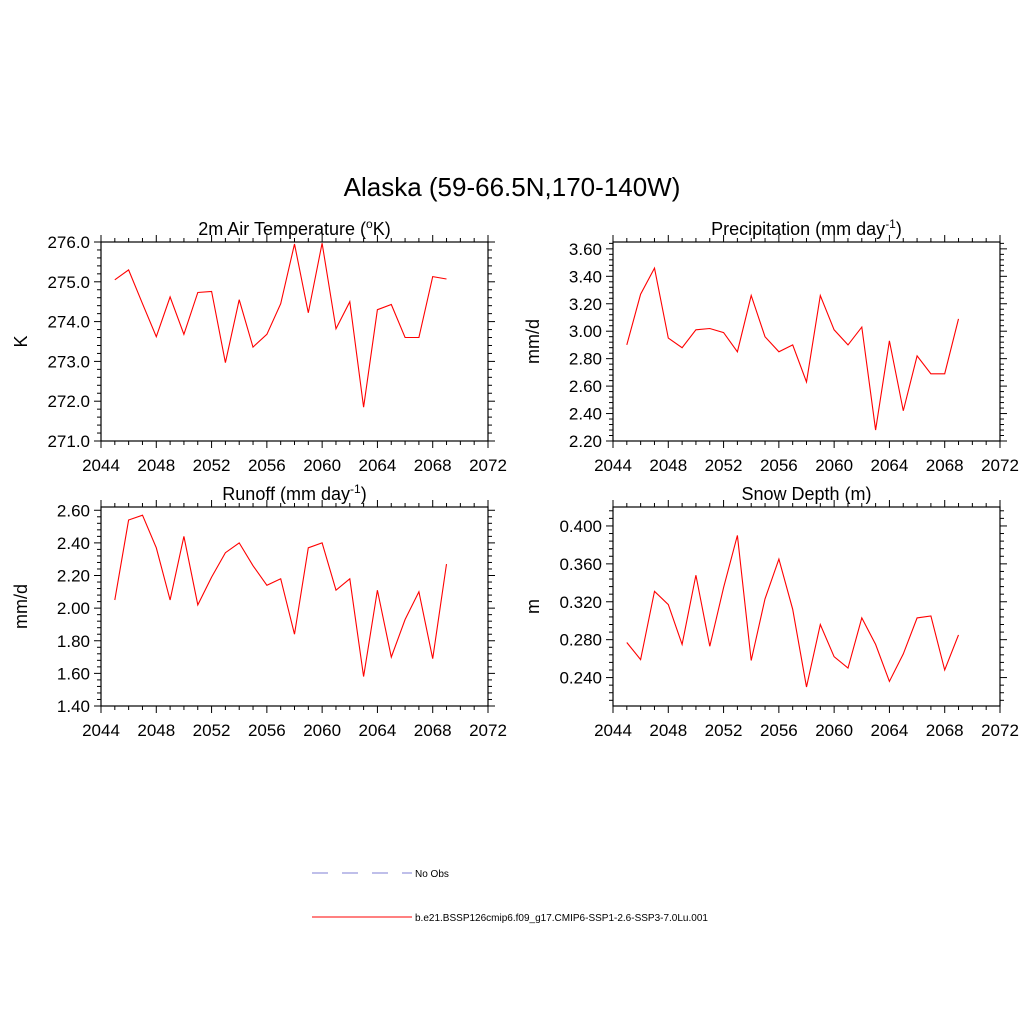  What do you see at coordinates (585, 359) in the screenshot?
I see `y-tick-label: 2.80` at bounding box center [585, 359].